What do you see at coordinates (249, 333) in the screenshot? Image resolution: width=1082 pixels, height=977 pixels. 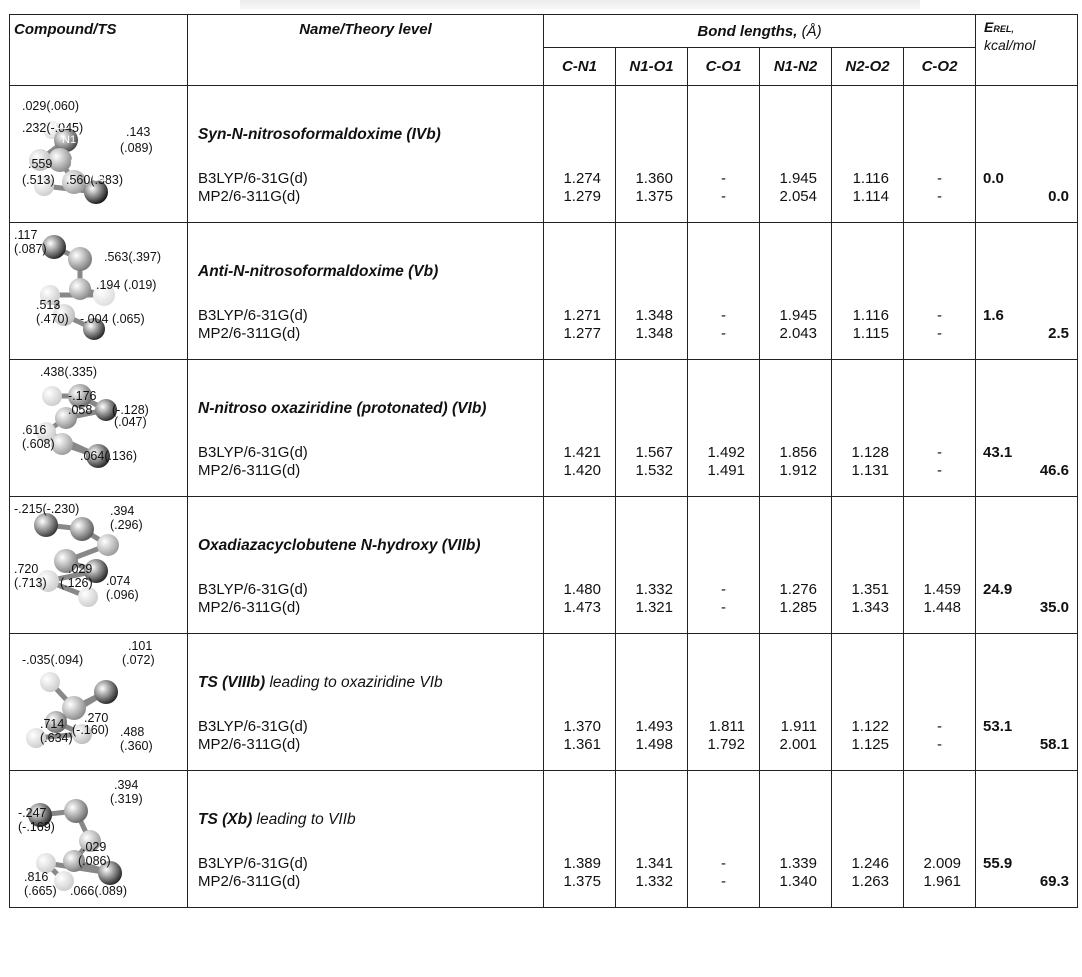 I see `theory-level: MP2/6-311G(d)` at bounding box center [249, 333].